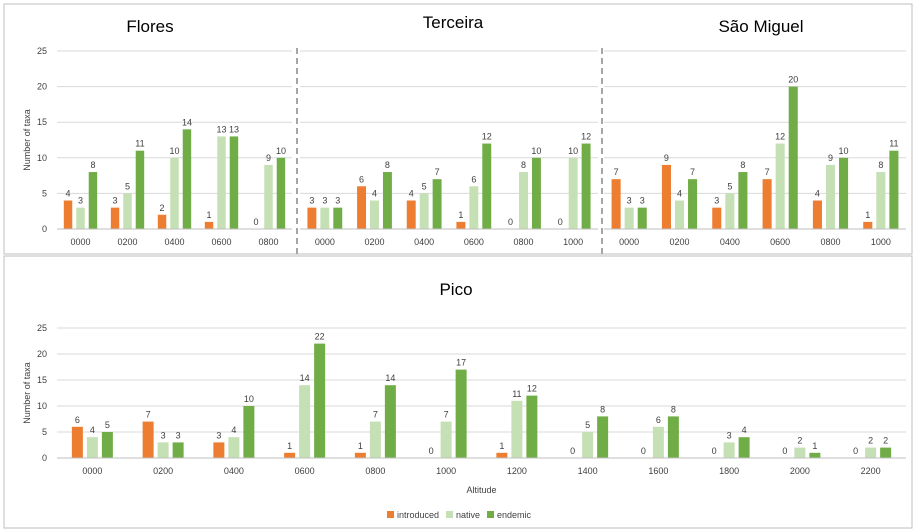  I want to click on chart-title: Pico, so click(455, 289).